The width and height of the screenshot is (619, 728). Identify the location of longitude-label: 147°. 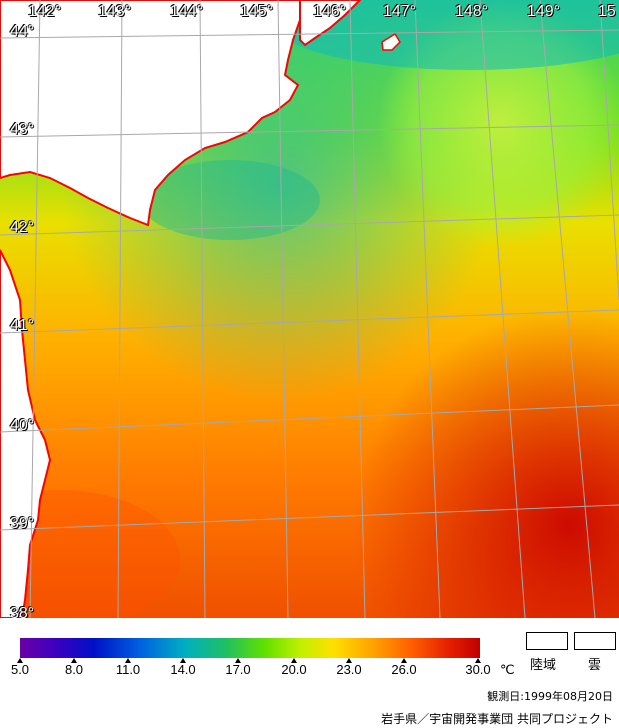
(400, 11).